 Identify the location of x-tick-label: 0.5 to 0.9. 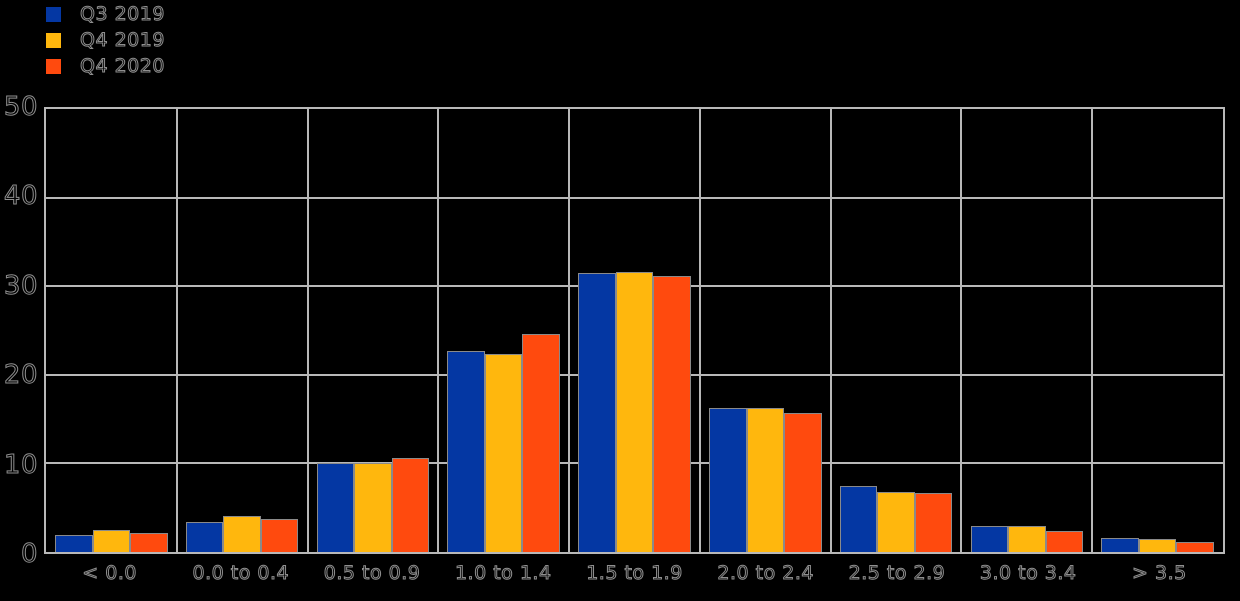
(372, 573).